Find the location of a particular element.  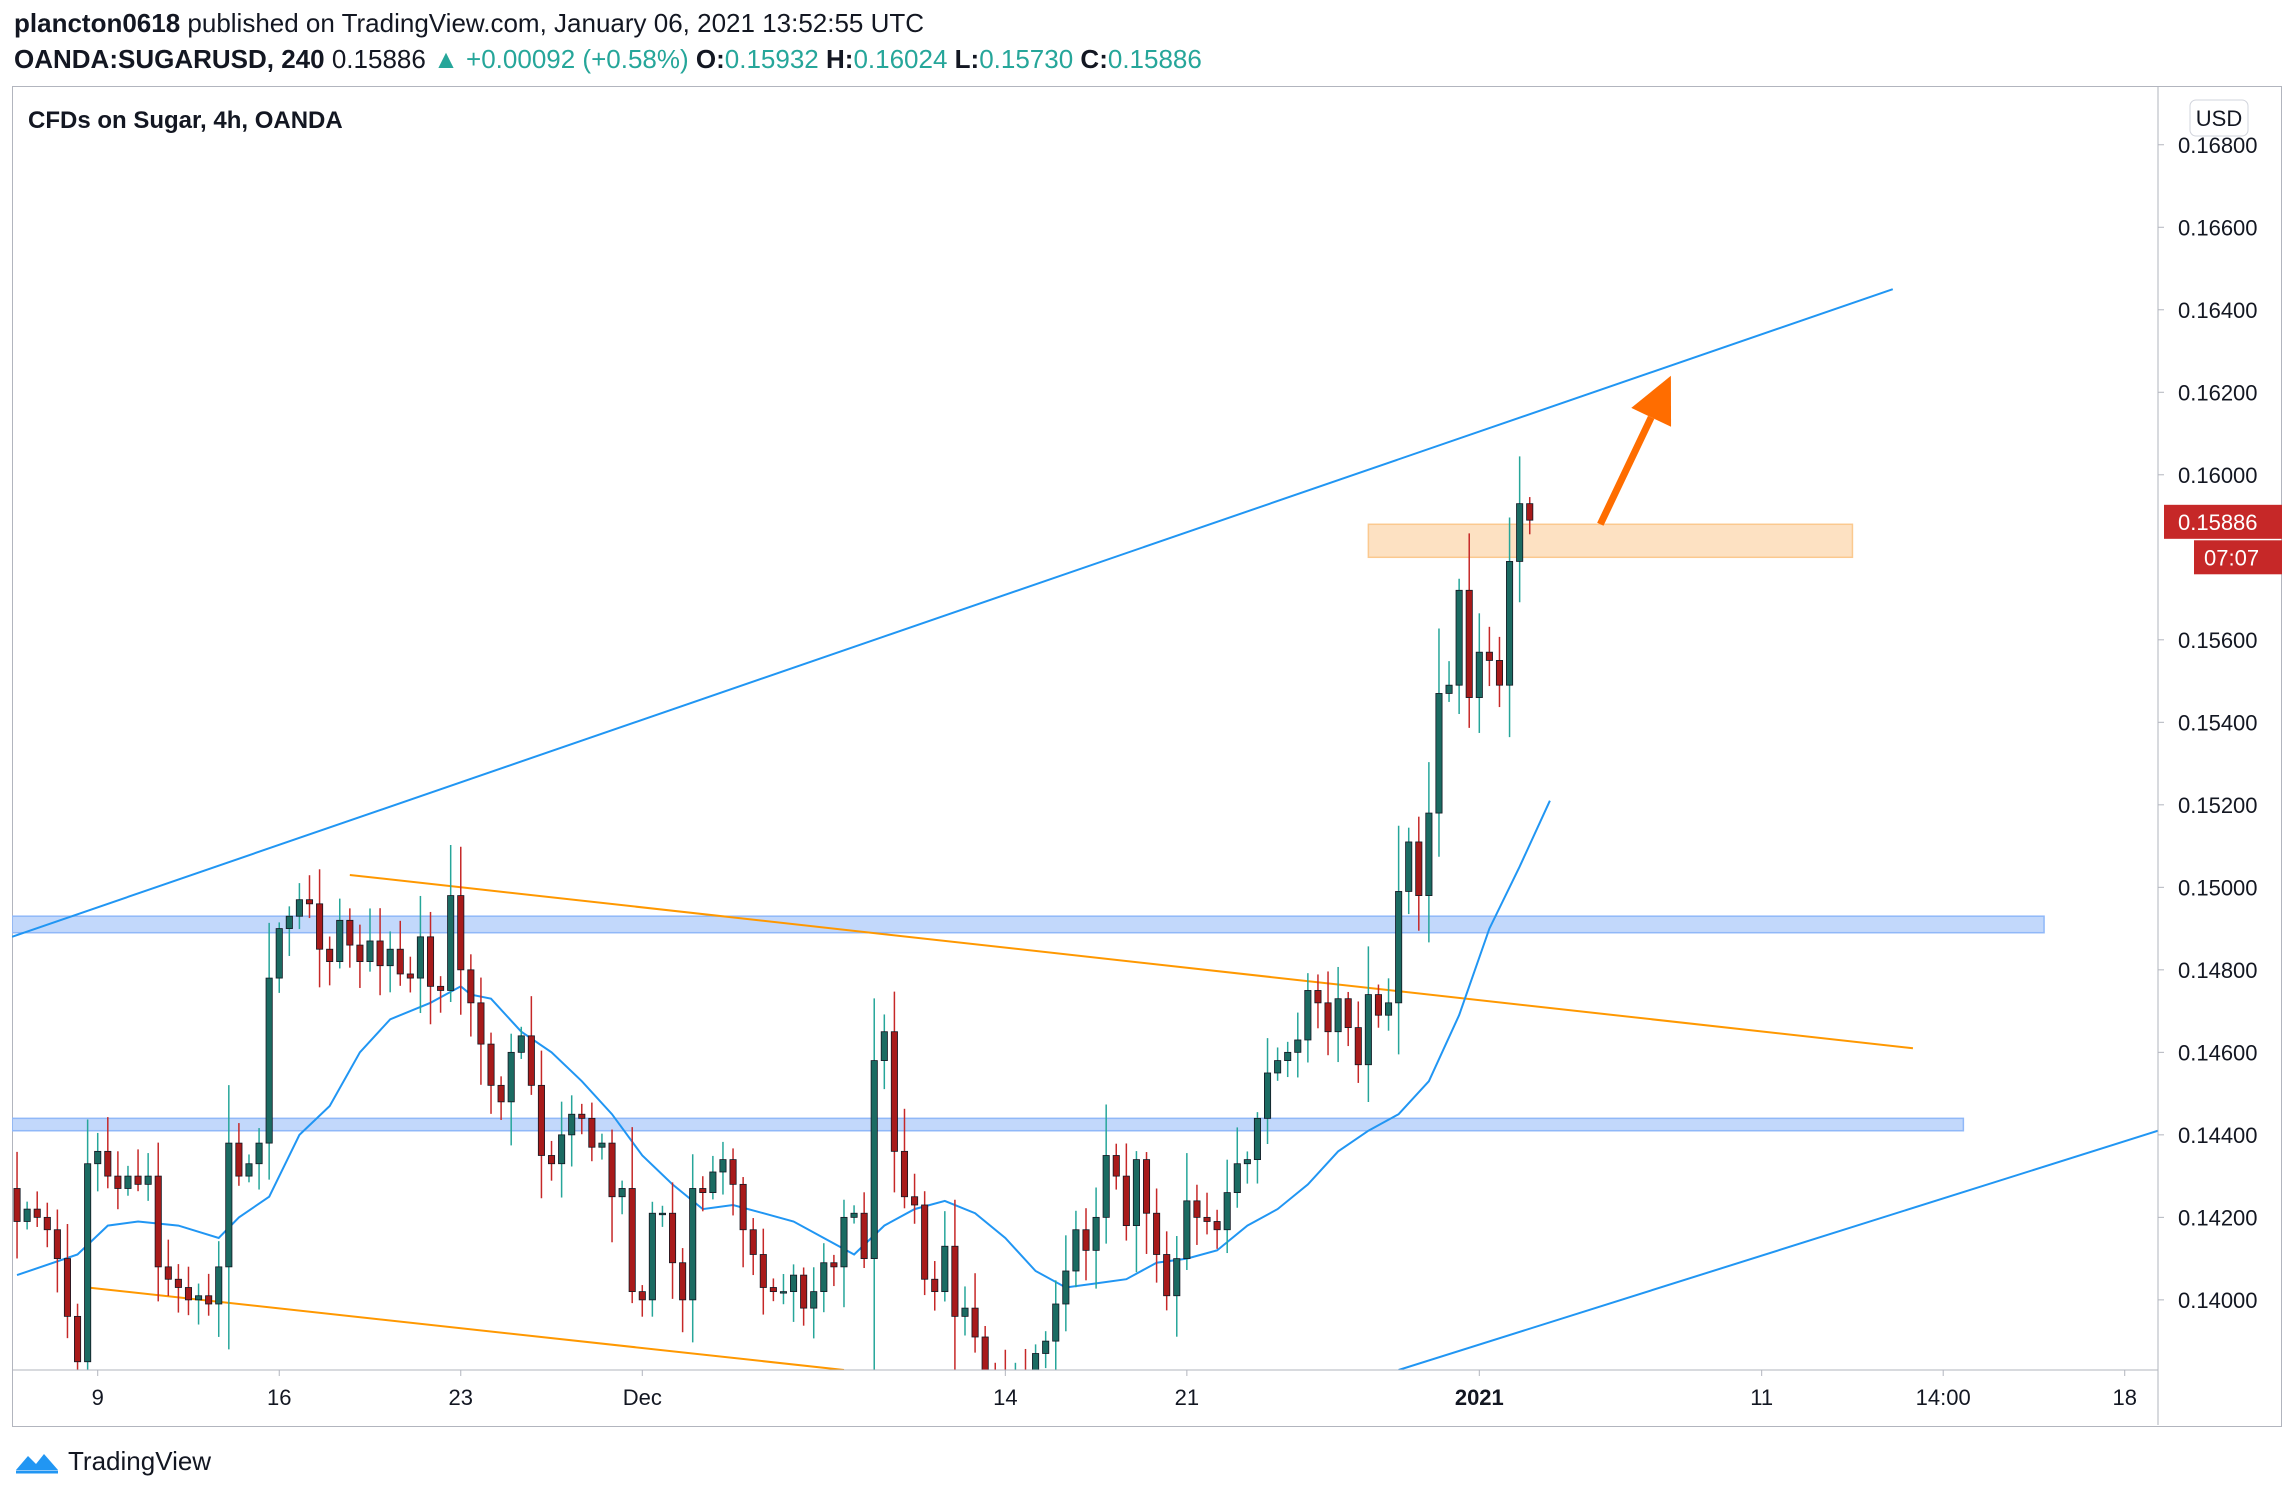

footer-brand: TradingView is located at coordinates (140, 1461).